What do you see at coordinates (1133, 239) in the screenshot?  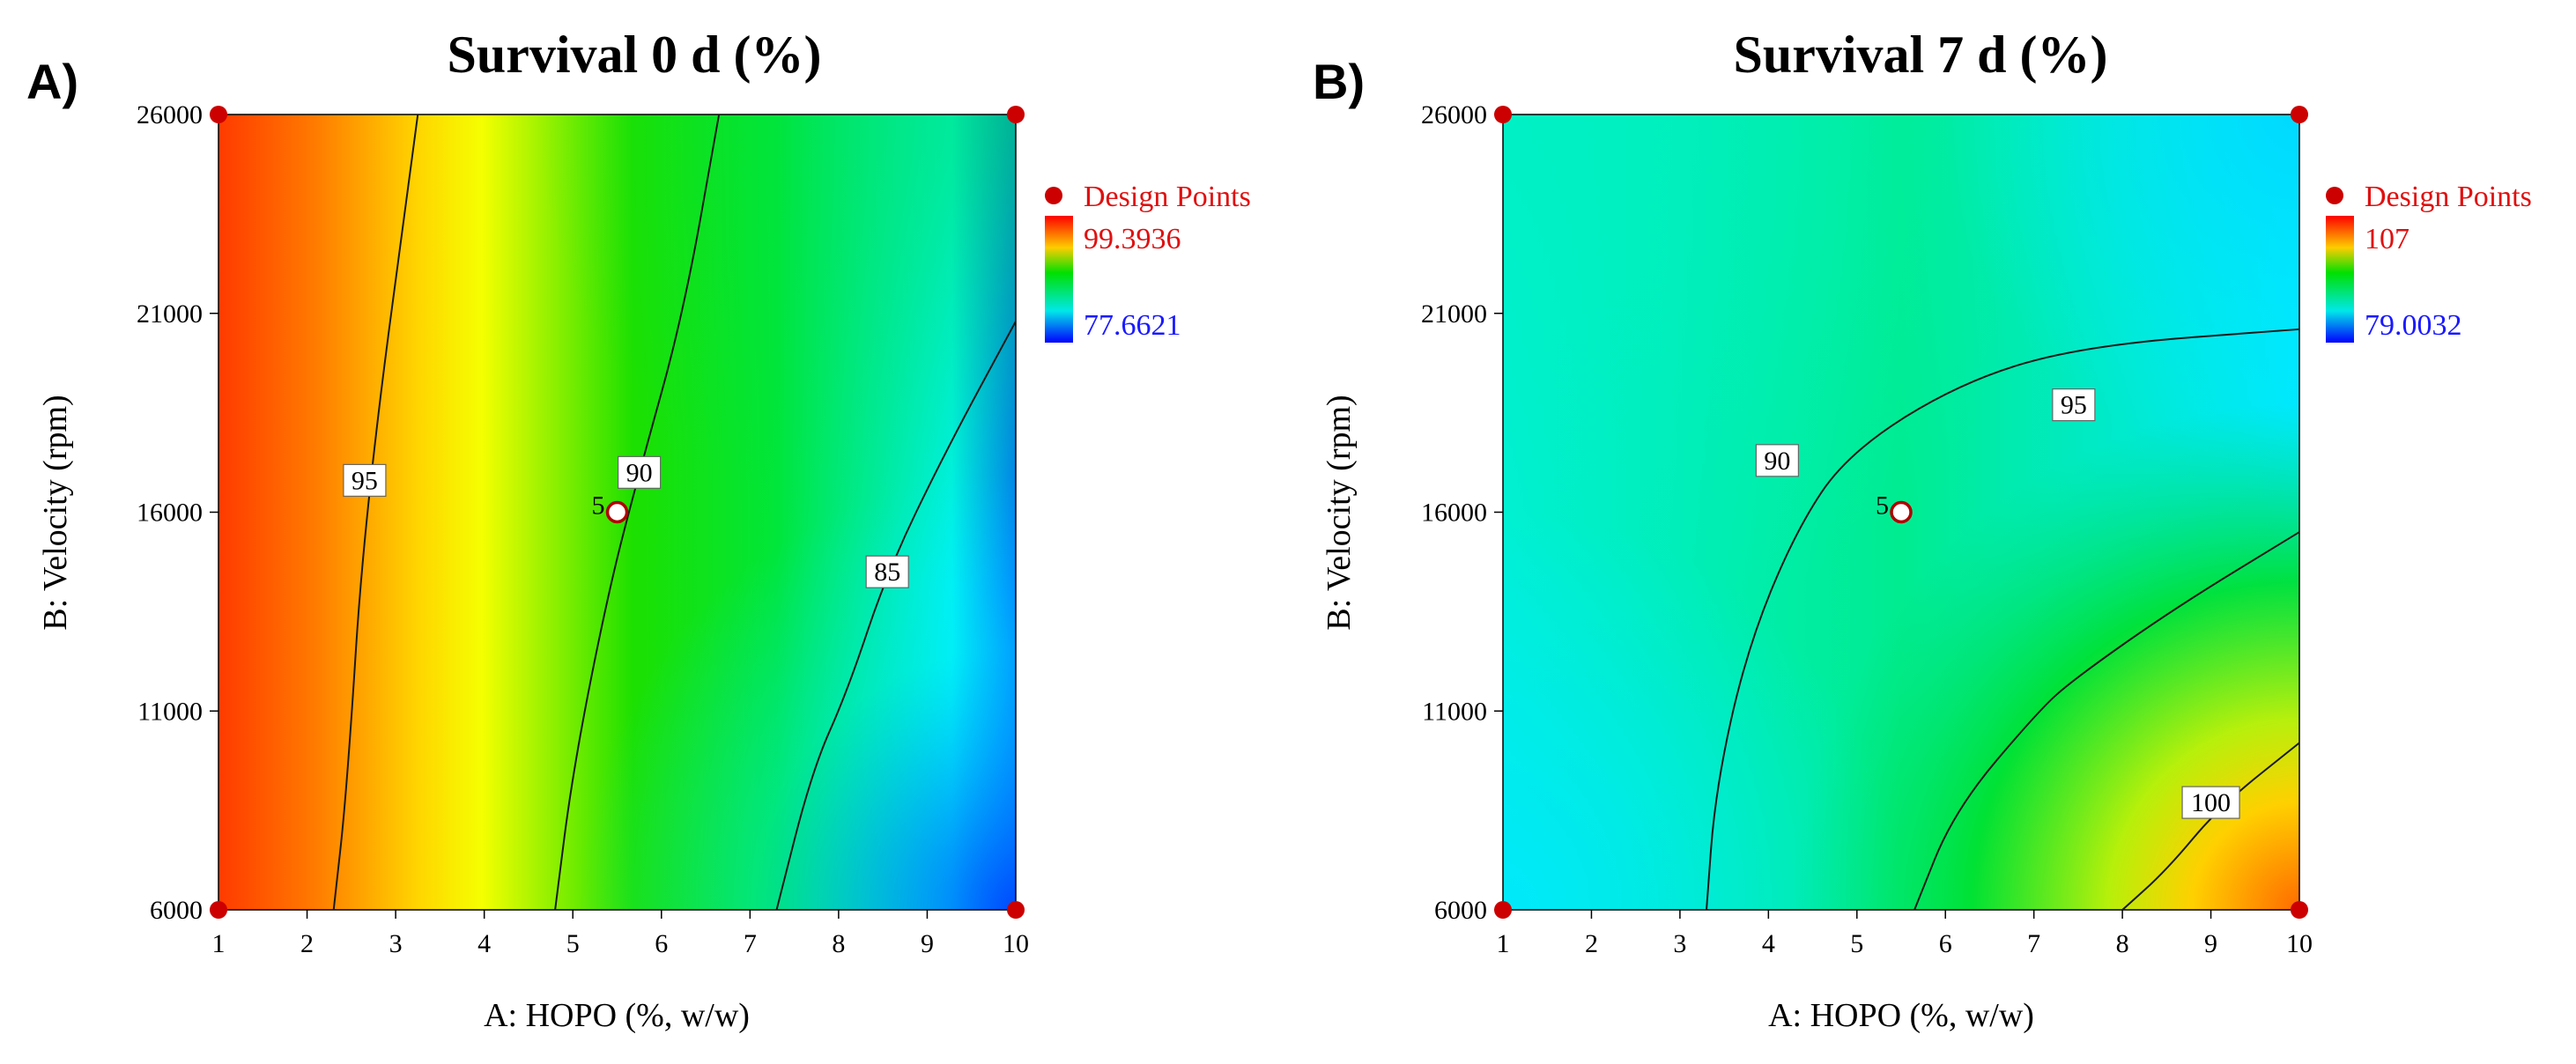 I see `legend-high-value: 99.3936` at bounding box center [1133, 239].